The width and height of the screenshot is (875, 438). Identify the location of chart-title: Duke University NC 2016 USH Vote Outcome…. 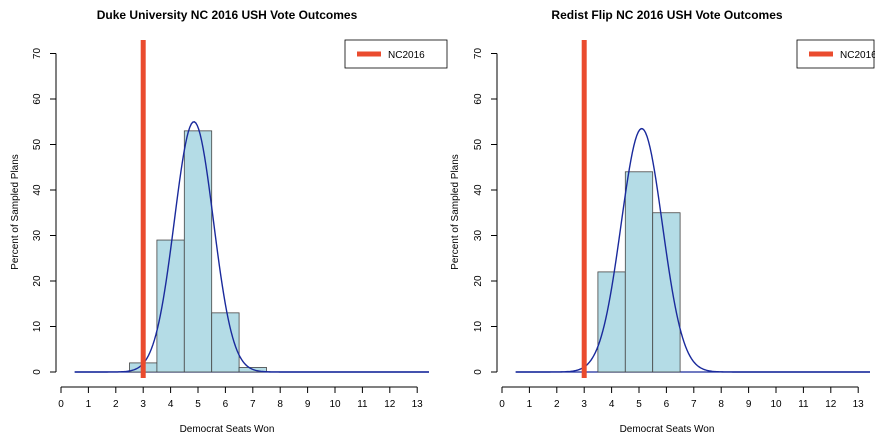
(227, 15).